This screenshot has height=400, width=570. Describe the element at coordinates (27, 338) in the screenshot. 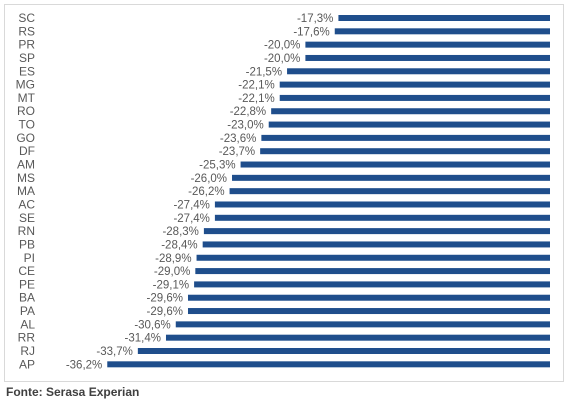

I see `category-label-rr: RR` at that location.